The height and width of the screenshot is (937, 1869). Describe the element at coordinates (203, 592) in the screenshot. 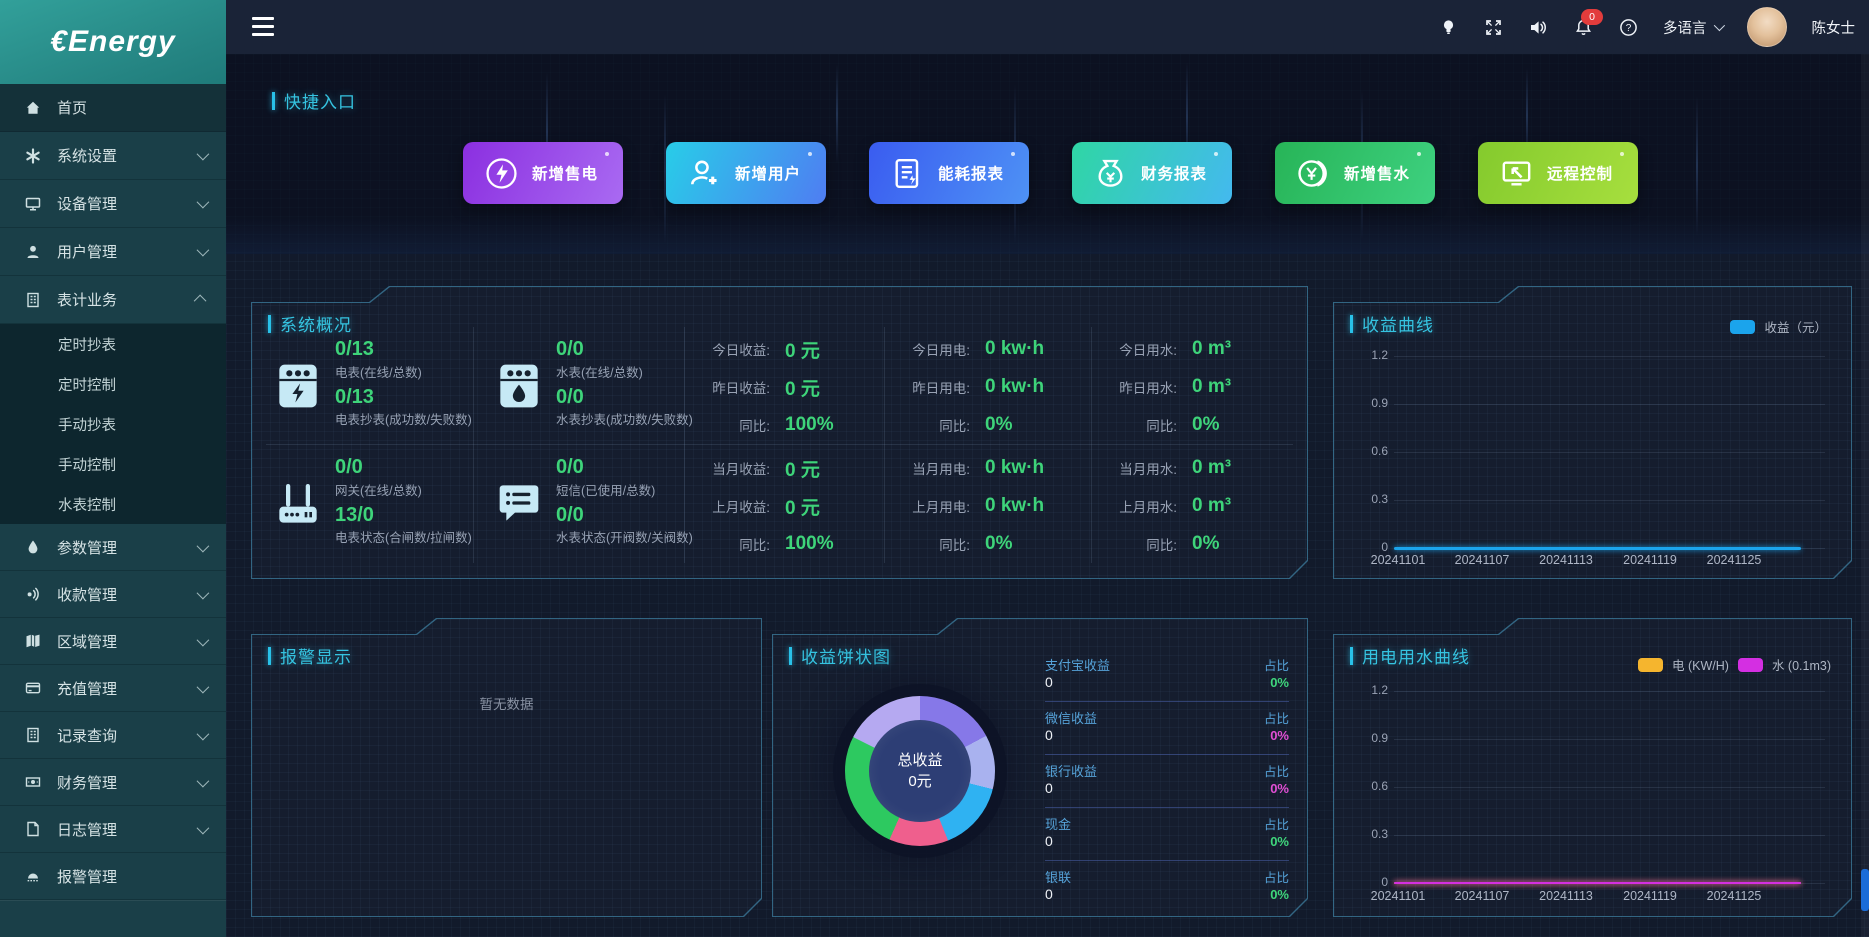

I see `chevron-down-icon` at that location.